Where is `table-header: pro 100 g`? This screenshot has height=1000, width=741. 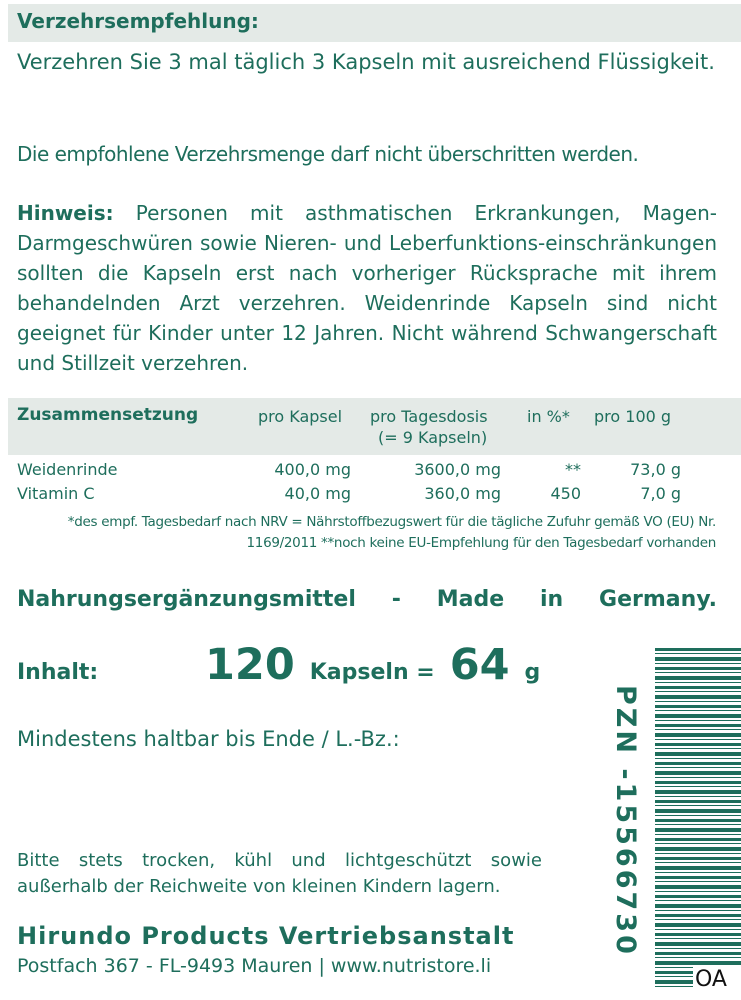 table-header: pro 100 g is located at coordinates (633, 416).